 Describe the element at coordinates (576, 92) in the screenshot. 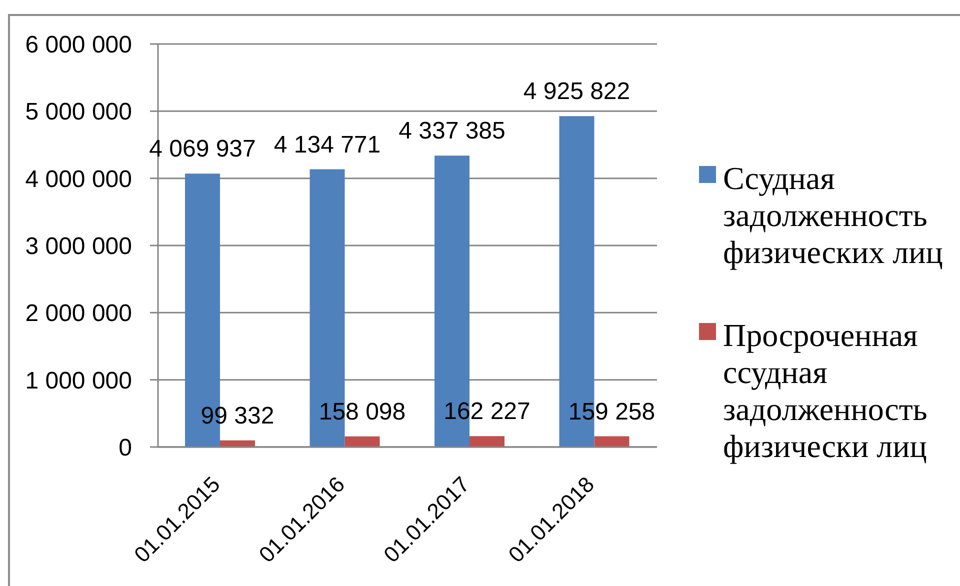

I see `data-label: 4 925 822` at that location.